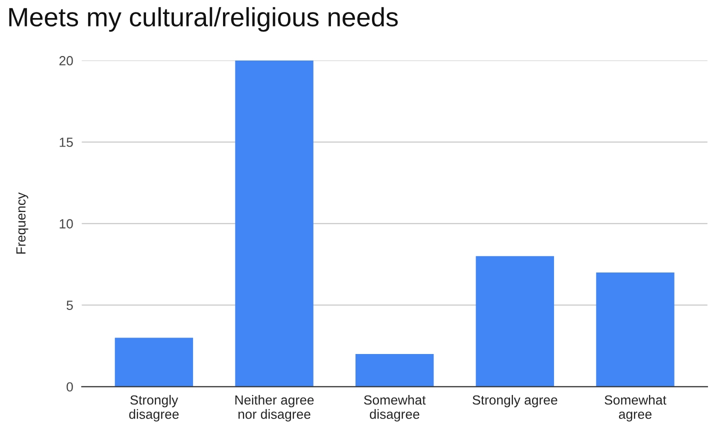 The width and height of the screenshot is (711, 432). What do you see at coordinates (274, 408) in the screenshot?
I see `x-tick-label: Neither agree nor disagree` at bounding box center [274, 408].